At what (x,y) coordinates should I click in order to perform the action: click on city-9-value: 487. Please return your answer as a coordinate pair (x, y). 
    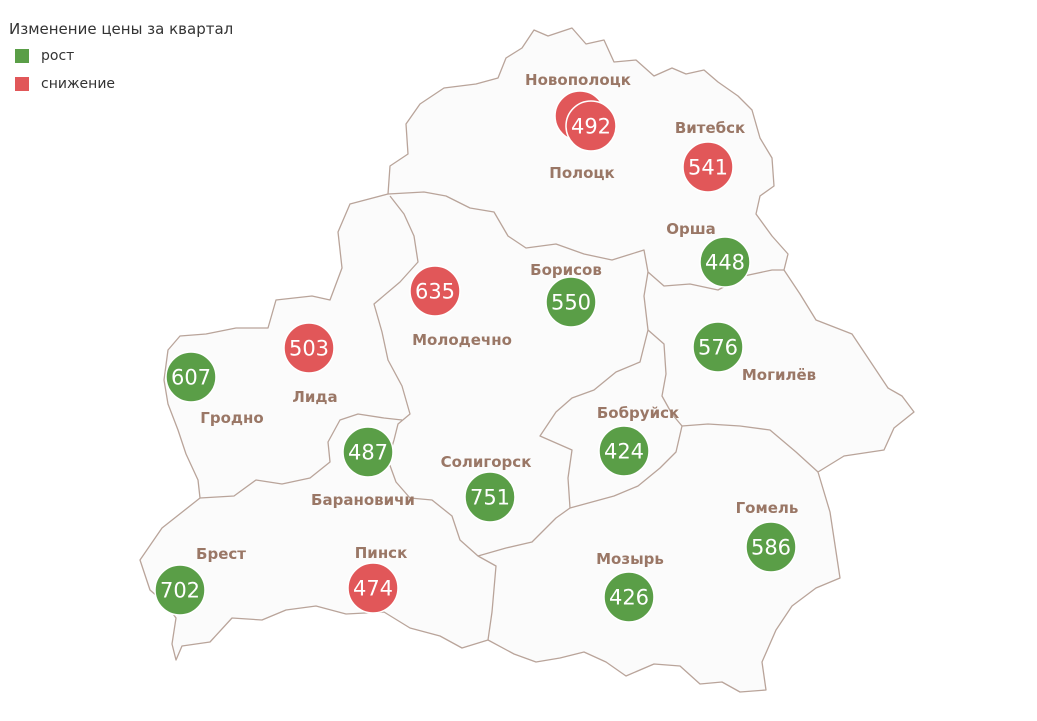
    Looking at the image, I should click on (368, 453).